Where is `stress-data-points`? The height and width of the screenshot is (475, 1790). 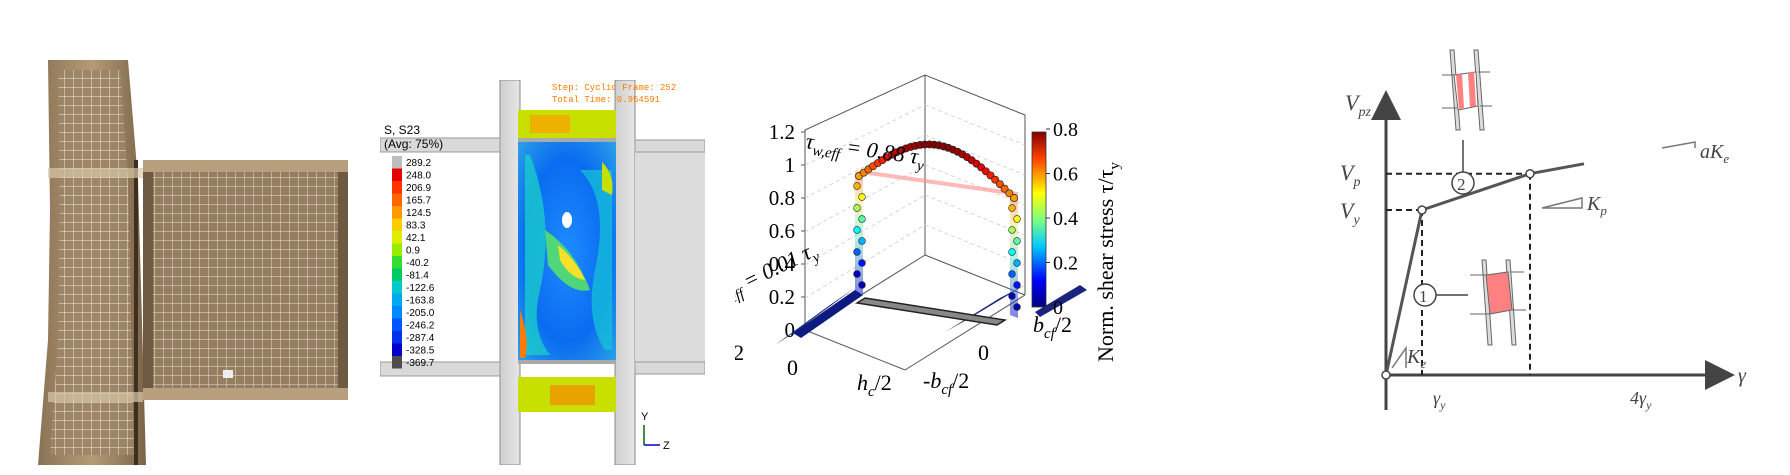
stress-data-points is located at coordinates (937, 225).